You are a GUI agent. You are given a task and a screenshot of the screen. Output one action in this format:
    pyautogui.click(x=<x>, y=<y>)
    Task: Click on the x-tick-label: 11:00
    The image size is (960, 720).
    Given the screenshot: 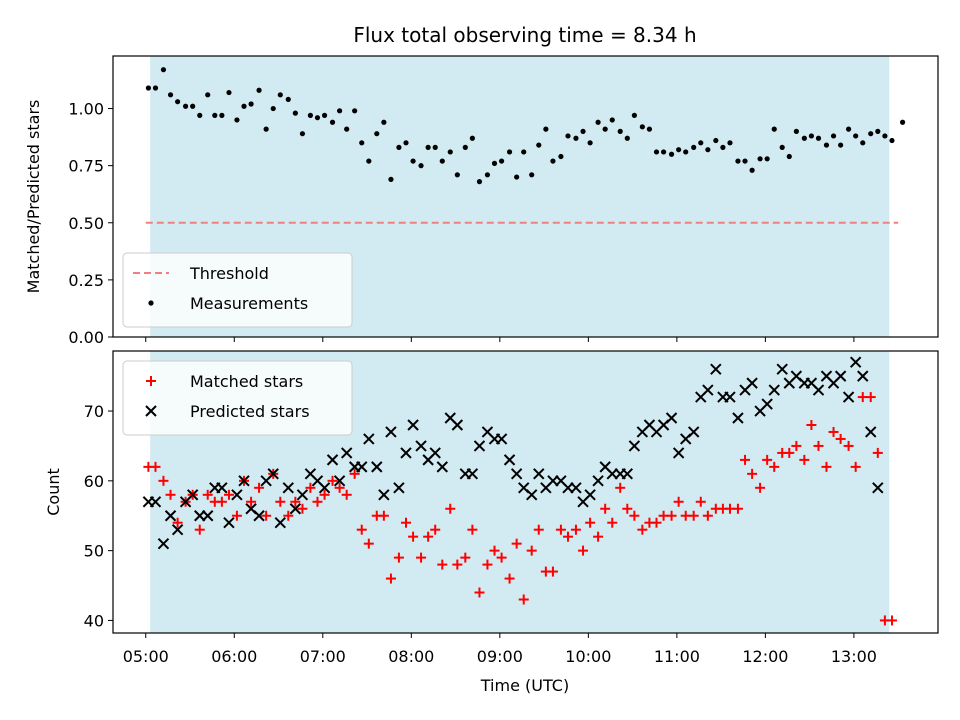 What is the action you would take?
    pyautogui.click(x=677, y=656)
    